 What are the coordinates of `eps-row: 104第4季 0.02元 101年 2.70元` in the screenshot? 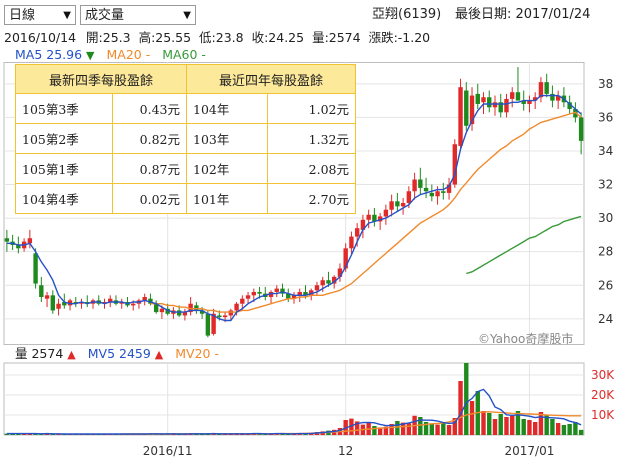 It's located at (185, 198).